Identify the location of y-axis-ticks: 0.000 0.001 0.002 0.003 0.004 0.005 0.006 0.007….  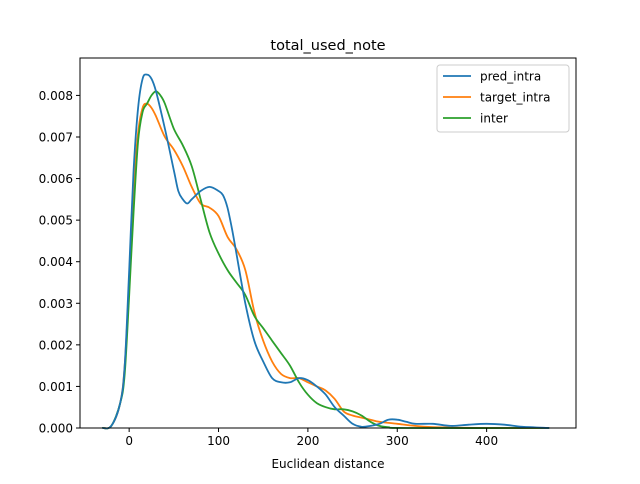
(59, 262).